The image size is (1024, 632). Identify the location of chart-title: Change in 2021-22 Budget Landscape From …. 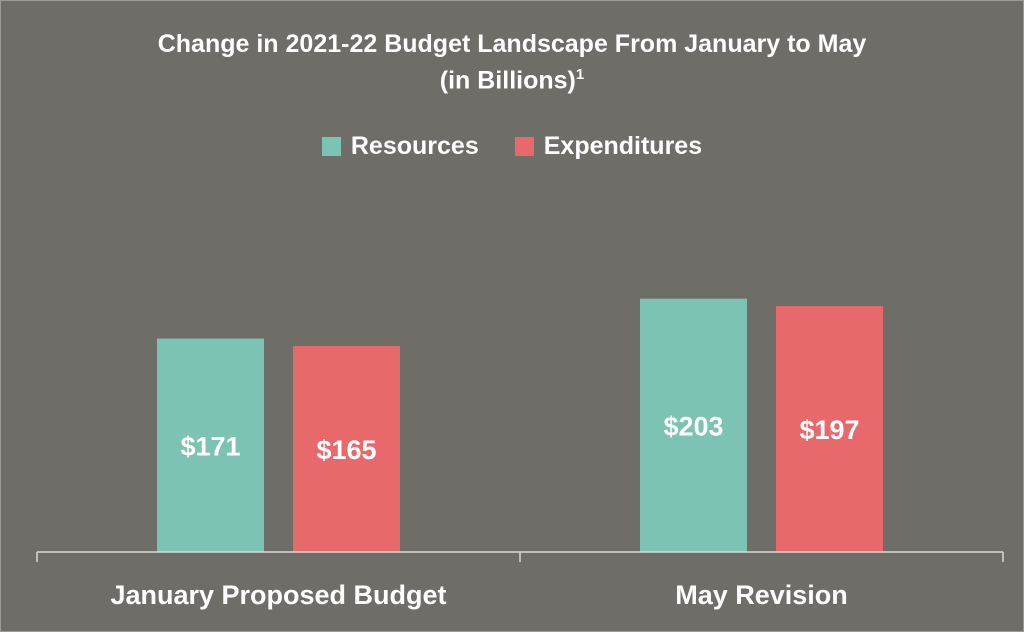
(512, 44).